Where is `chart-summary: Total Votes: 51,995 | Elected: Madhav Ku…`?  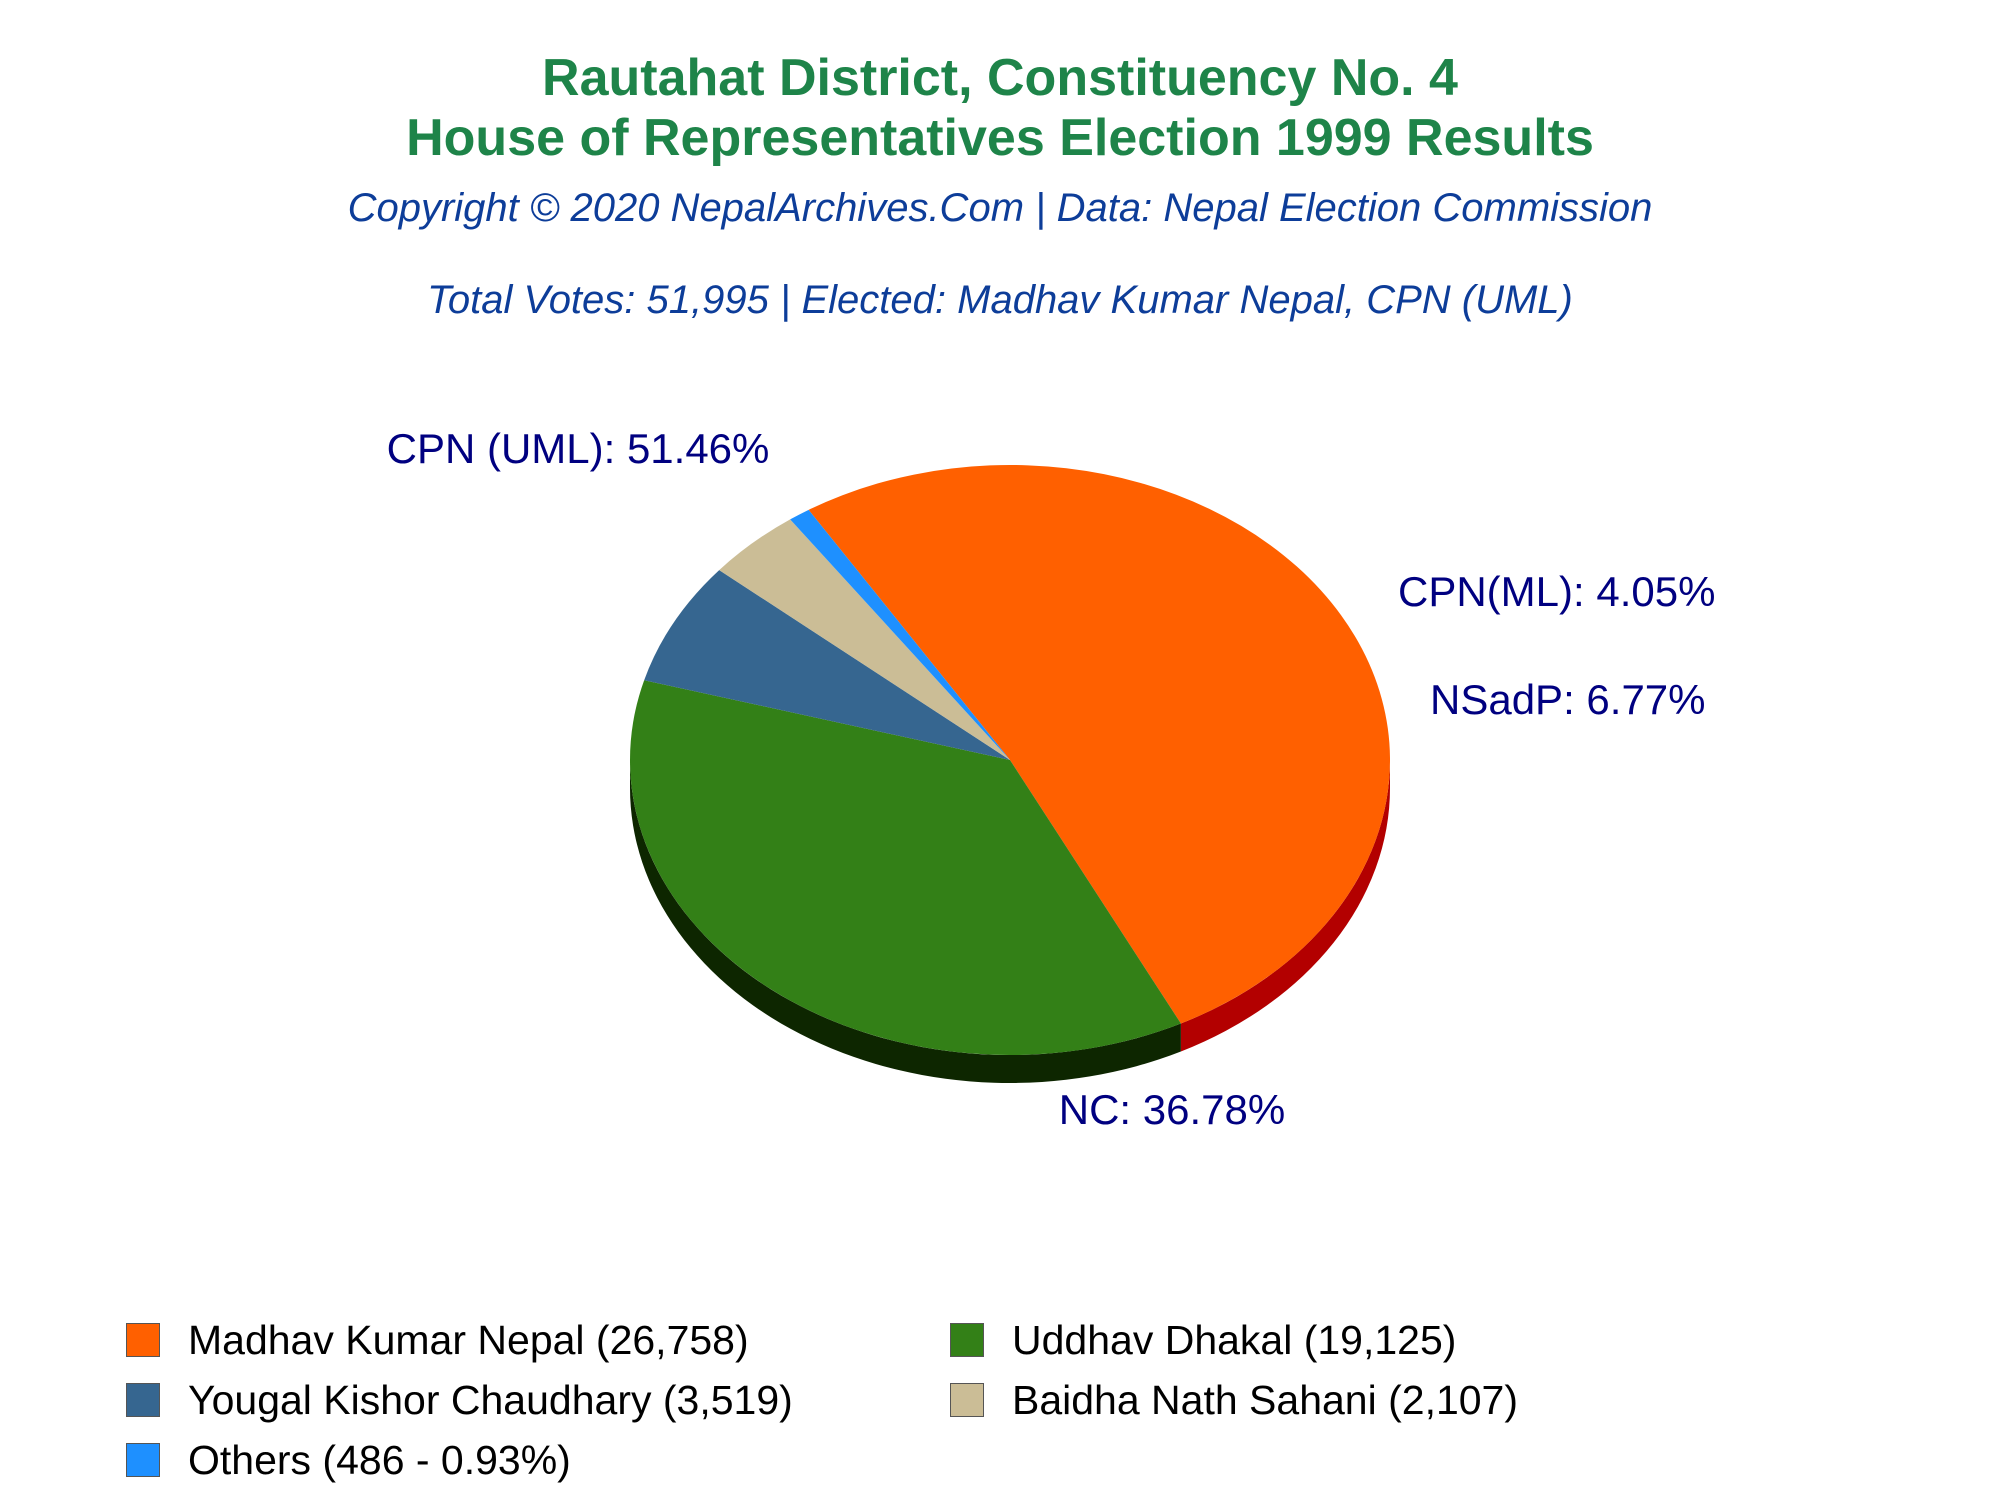
chart-summary: Total Votes: 51,995 | Elected: Madhav Ku… is located at coordinates (1000, 300).